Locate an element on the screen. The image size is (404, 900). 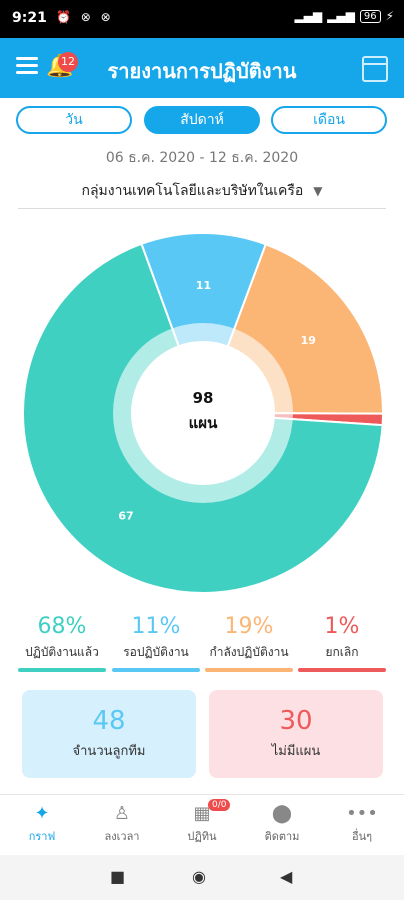
no-plan-number: 30 is located at coordinates (296, 721).